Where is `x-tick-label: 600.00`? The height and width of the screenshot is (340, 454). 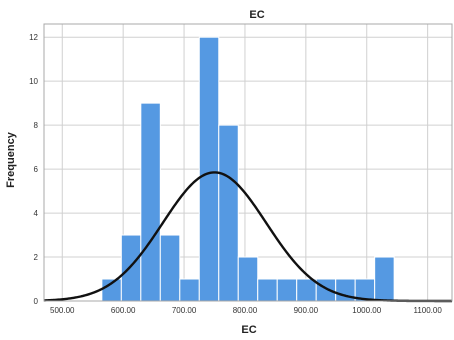
x-tick-label: 600.00 is located at coordinates (123, 310).